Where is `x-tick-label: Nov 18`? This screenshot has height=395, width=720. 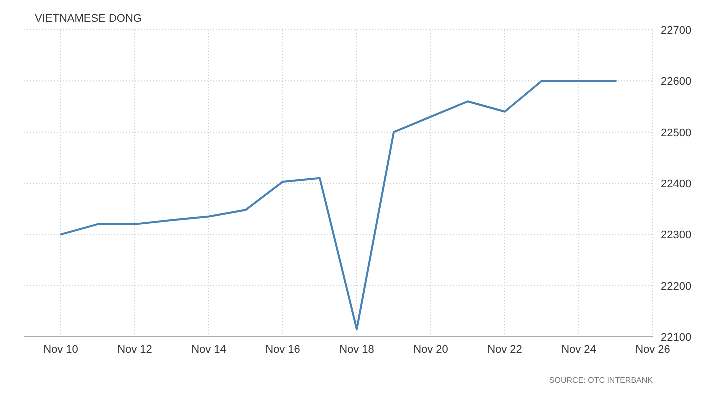
x-tick-label: Nov 18 is located at coordinates (357, 350).